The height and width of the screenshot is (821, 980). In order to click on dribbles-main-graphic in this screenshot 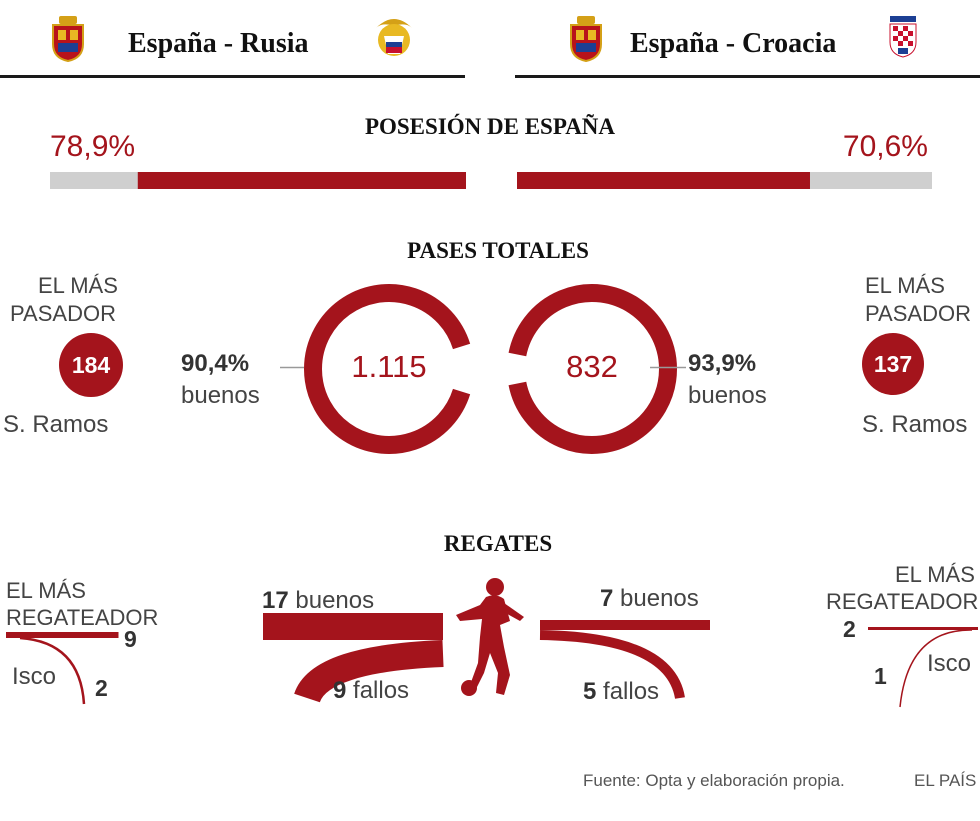, I will do `click(486, 658)`.